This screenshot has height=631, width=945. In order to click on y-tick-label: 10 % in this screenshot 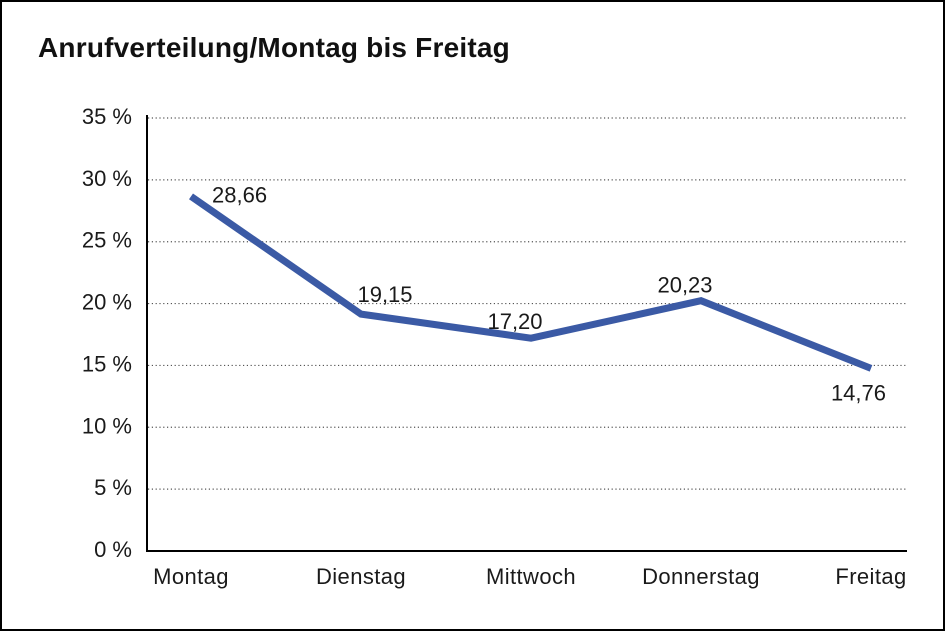, I will do `click(107, 425)`.